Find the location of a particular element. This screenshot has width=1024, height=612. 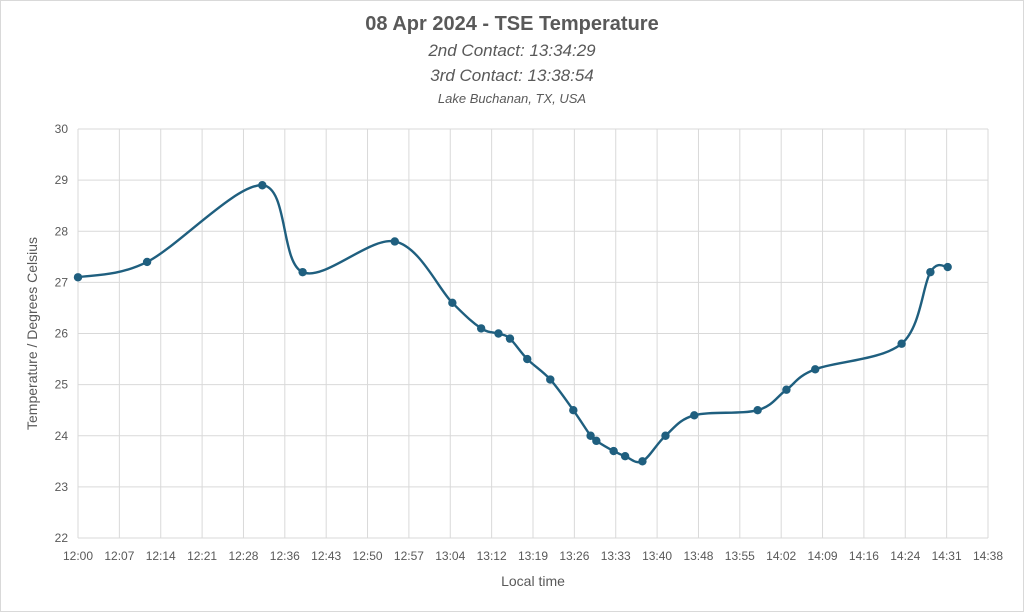

x-axis-title: Local time is located at coordinates (533, 581).